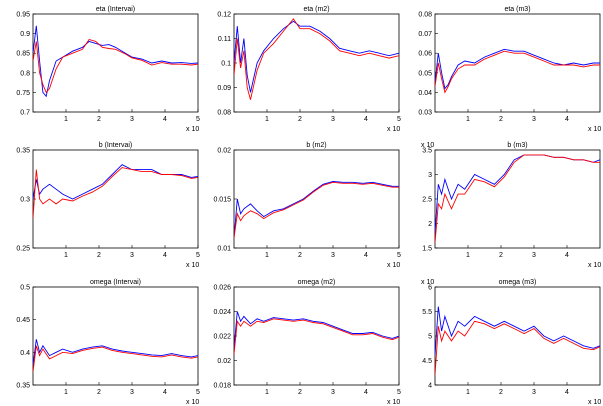 The width and height of the screenshot is (603, 406). Describe the element at coordinates (25, 73) in the screenshot. I see `y-tick-label: 0.8` at that location.